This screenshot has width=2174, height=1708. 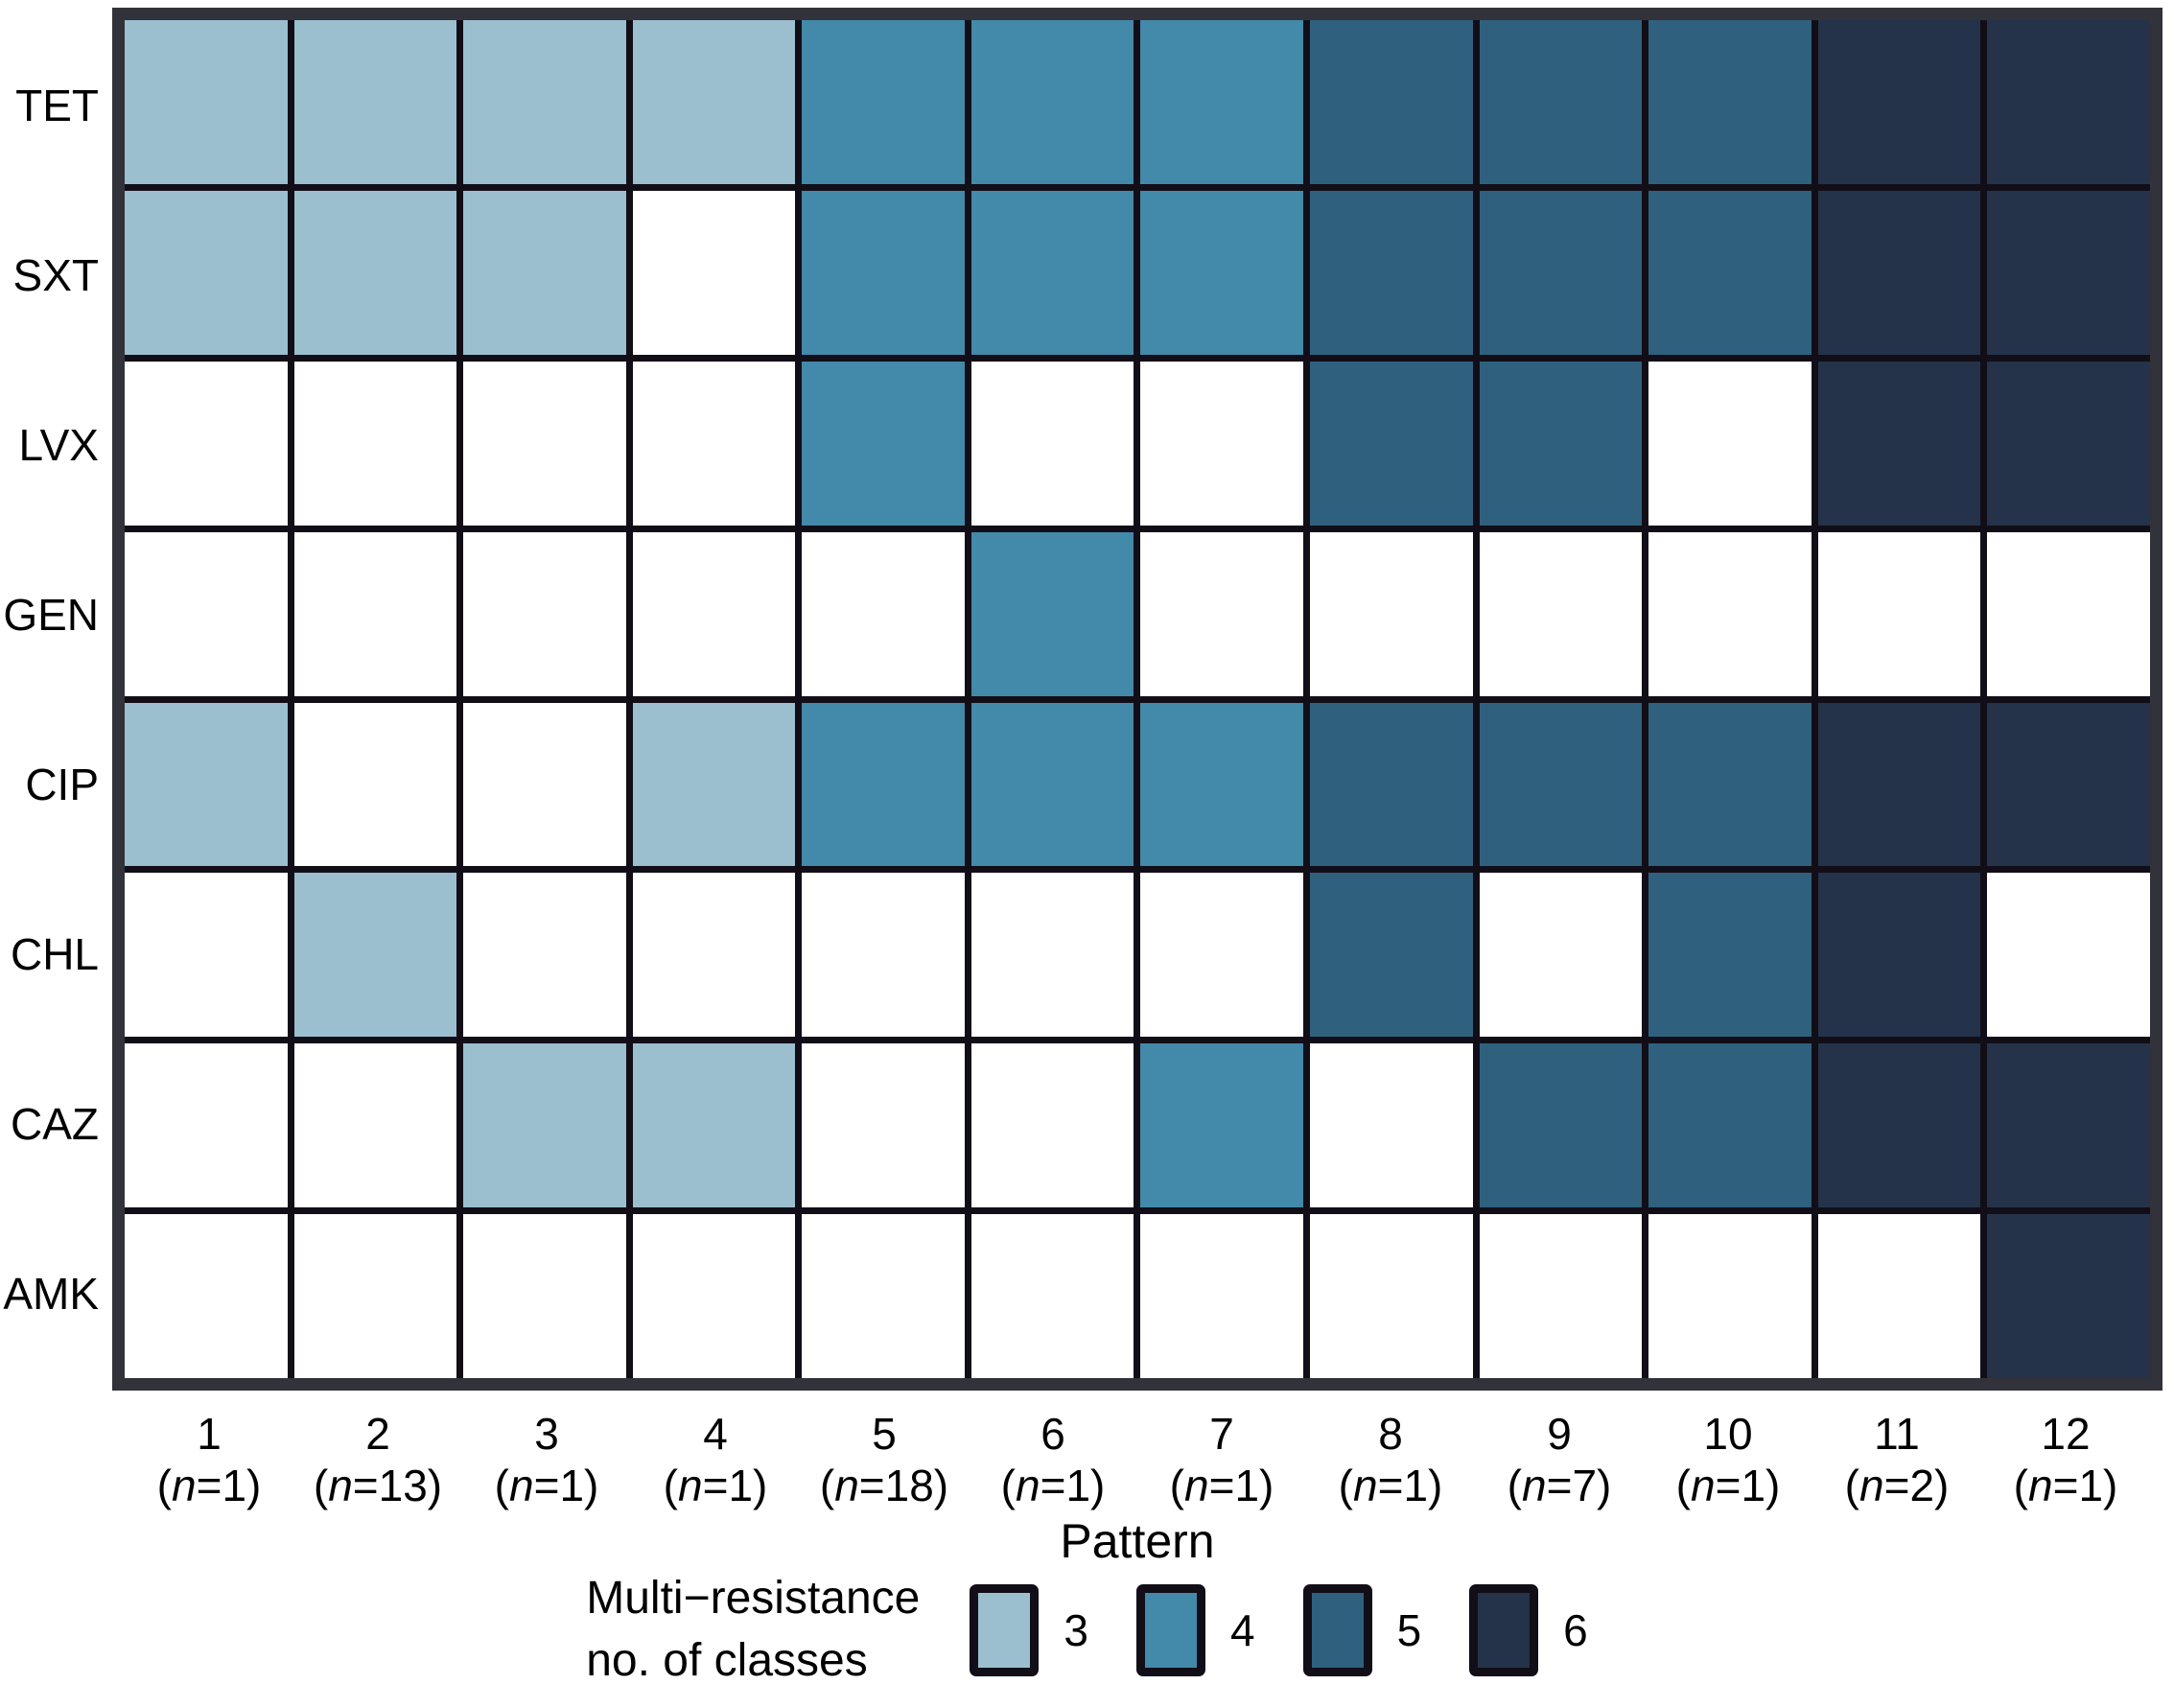 I want to click on cell-amk-p9, so click(x=1561, y=1296).